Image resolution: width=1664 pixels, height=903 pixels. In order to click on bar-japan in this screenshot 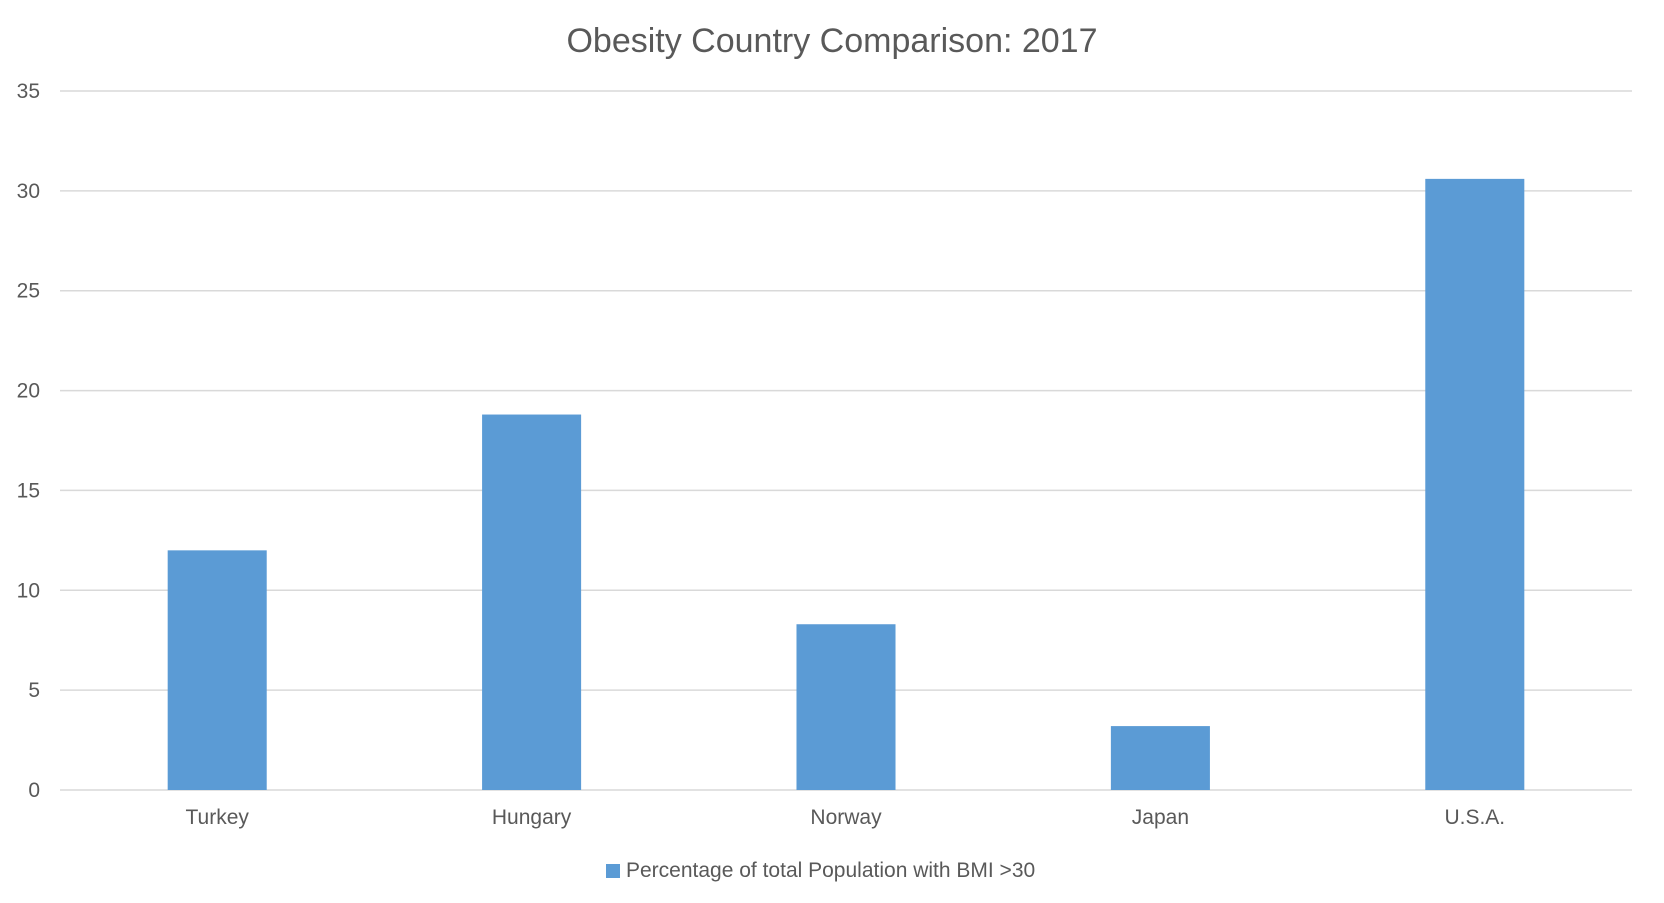, I will do `click(1160, 758)`.